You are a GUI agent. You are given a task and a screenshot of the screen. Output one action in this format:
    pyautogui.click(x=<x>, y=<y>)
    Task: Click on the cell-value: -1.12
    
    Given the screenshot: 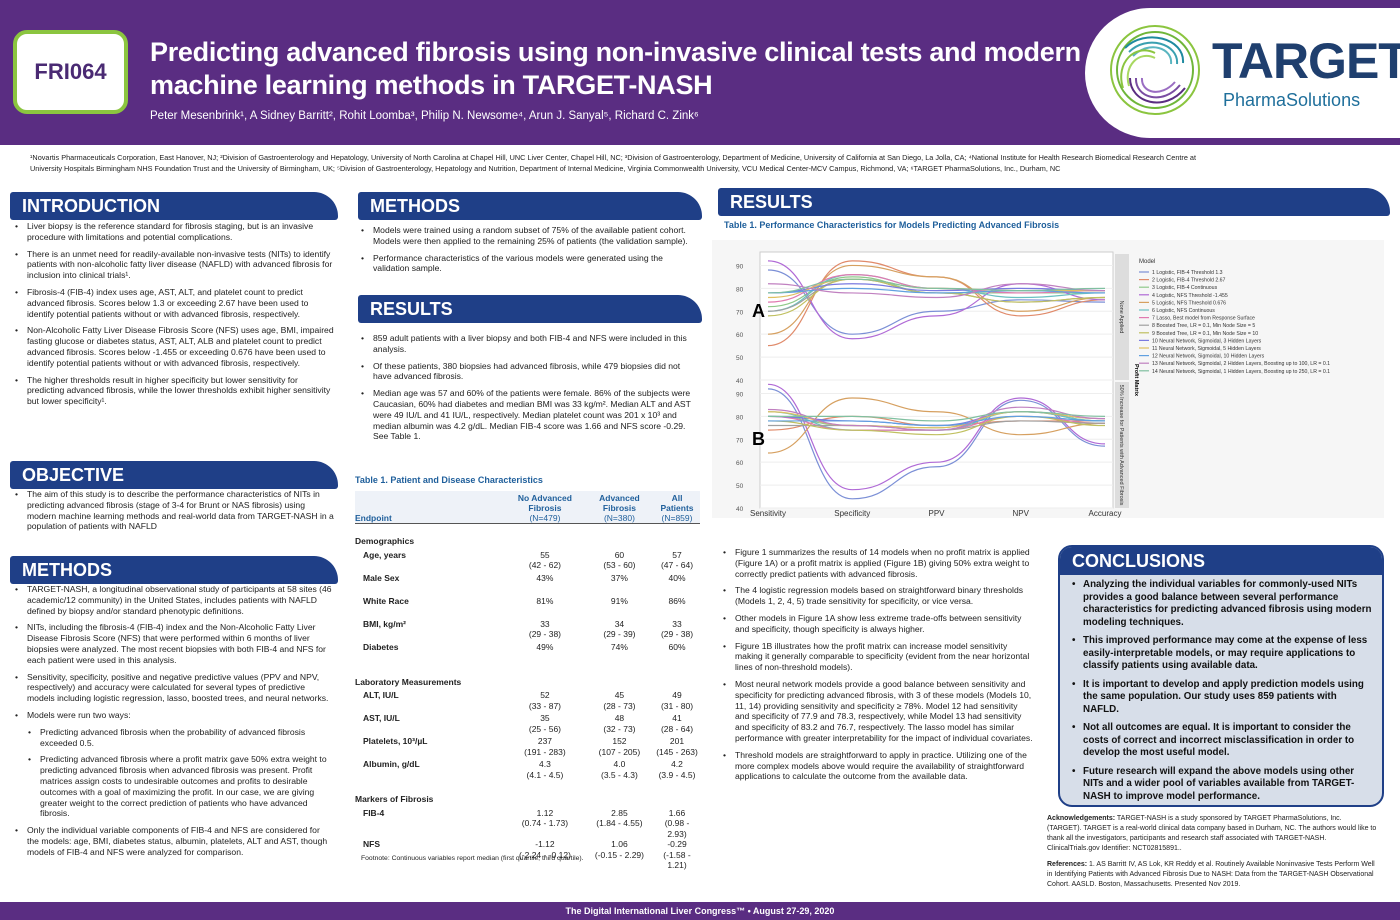 What is the action you would take?
    pyautogui.click(x=545, y=844)
    